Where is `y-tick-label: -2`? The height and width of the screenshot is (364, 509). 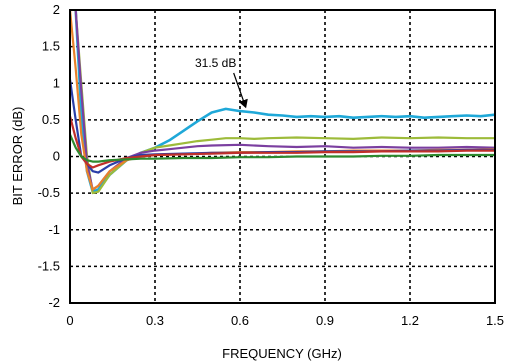 y-tick-label: -2 is located at coordinates (54, 302).